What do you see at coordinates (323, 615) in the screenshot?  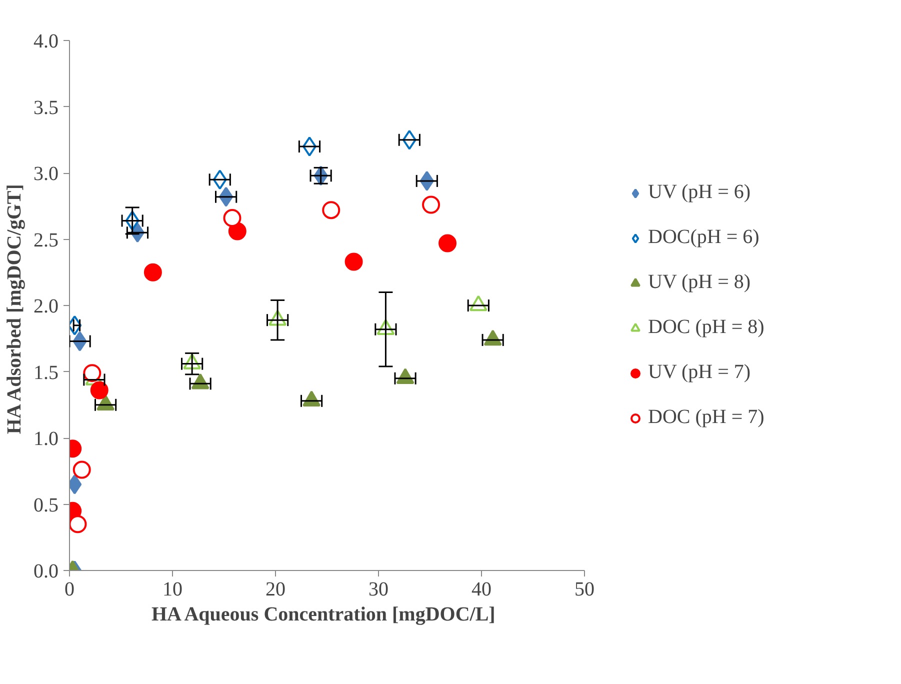 I see `x-axis-title: HA Aqueous Concentration [mgDOC/L]` at bounding box center [323, 615].